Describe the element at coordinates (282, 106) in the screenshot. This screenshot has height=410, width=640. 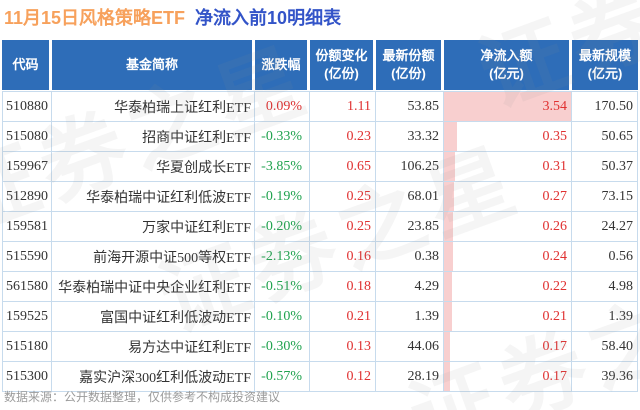
I see `change-cell: 0.09%` at that location.